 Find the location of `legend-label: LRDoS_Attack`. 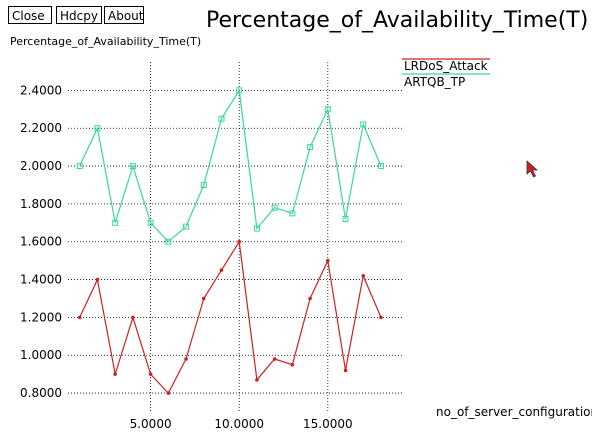

legend-label: LRDoS_Attack is located at coordinates (446, 66).